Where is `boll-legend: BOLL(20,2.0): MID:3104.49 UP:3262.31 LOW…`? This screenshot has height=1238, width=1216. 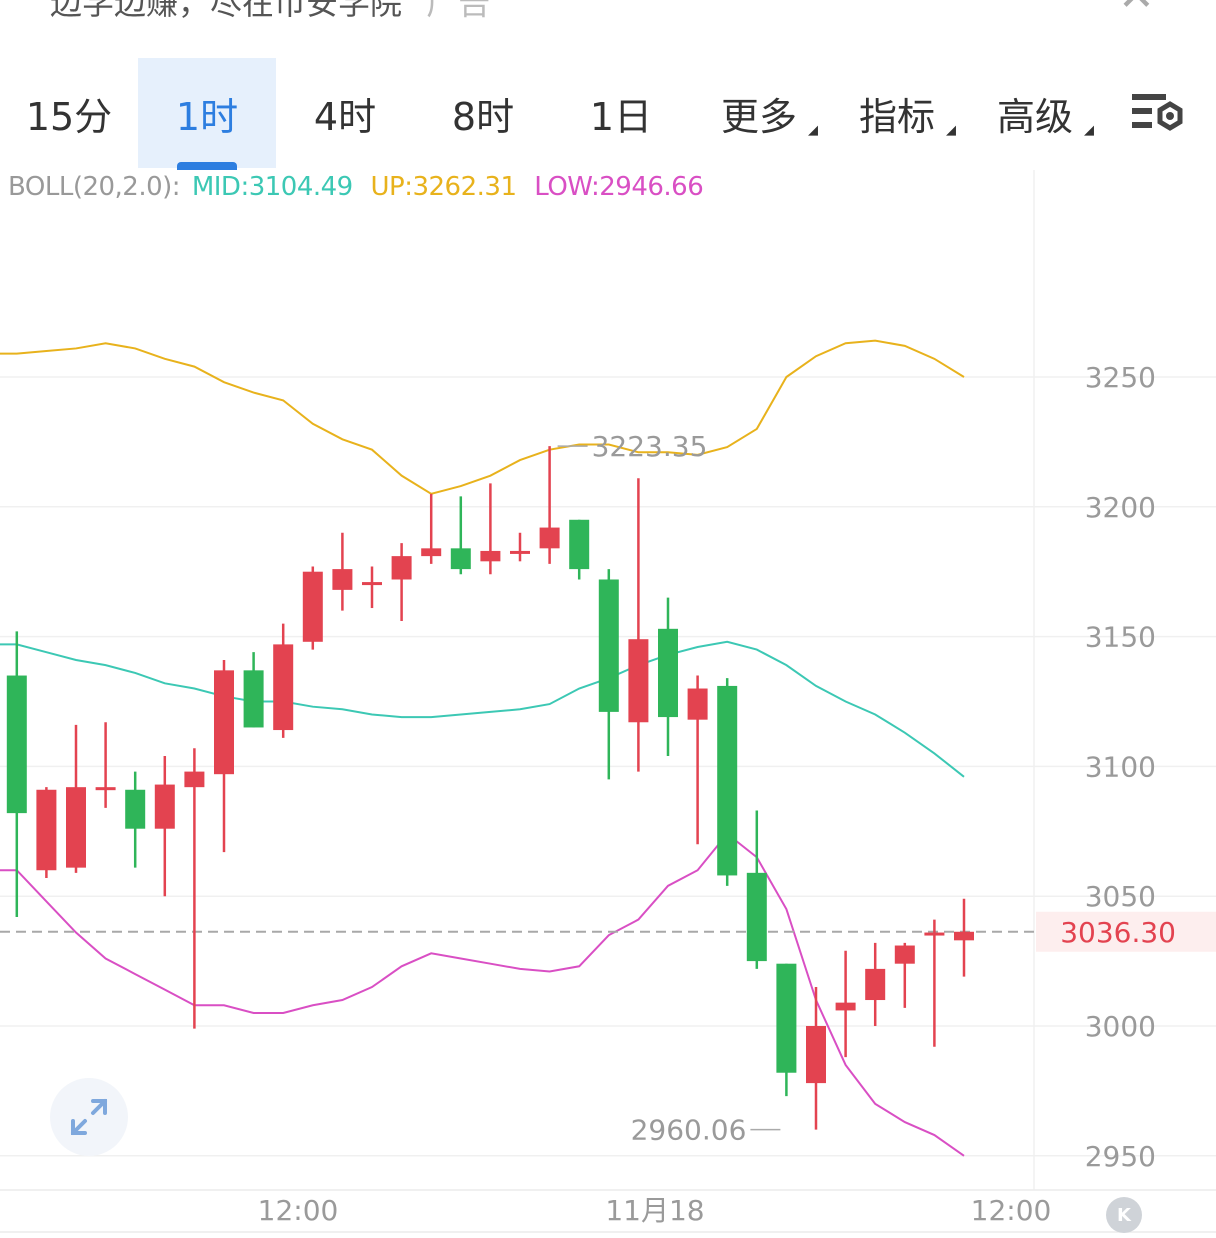 boll-legend: BOLL(20,2.0): MID:3104.49 UP:3262.31 LOW… is located at coordinates (360, 187).